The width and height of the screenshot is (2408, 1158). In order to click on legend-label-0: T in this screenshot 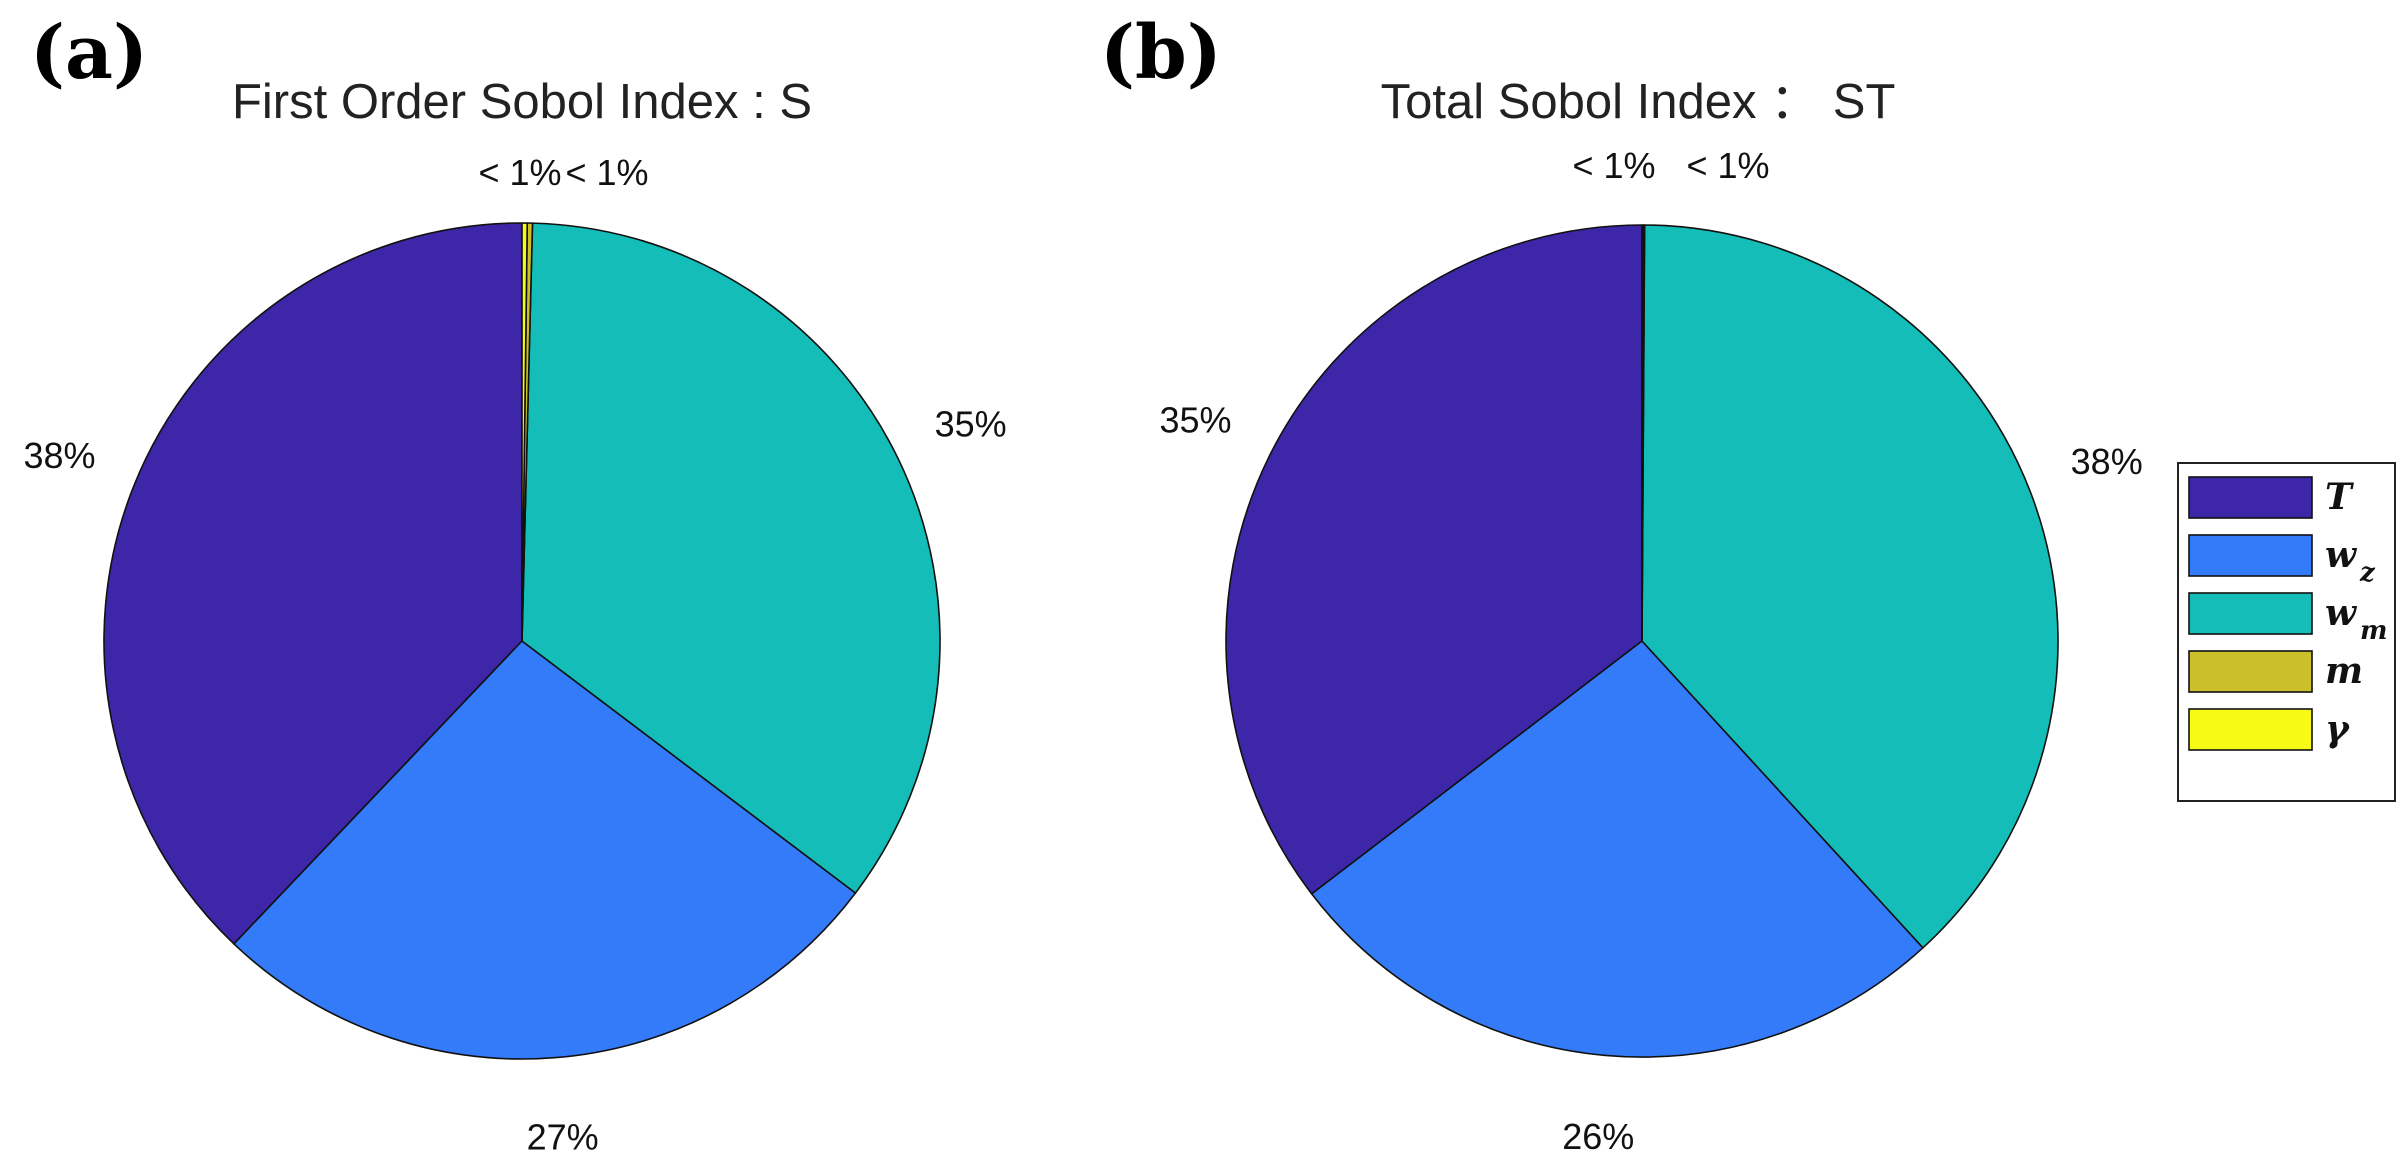, I will do `click(2339, 497)`.